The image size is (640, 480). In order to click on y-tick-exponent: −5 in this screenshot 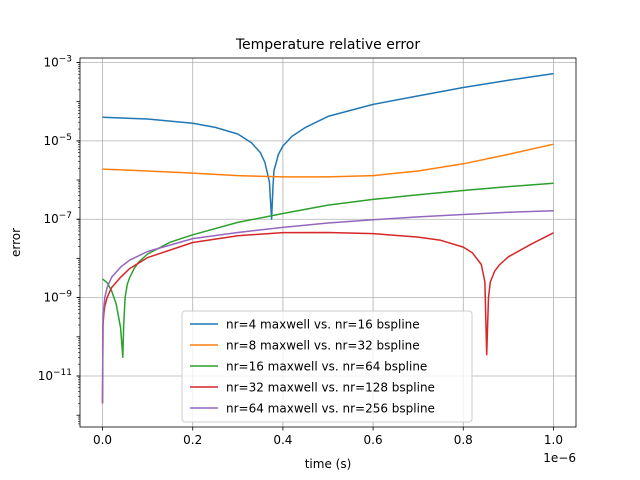, I will do `click(65, 138)`.